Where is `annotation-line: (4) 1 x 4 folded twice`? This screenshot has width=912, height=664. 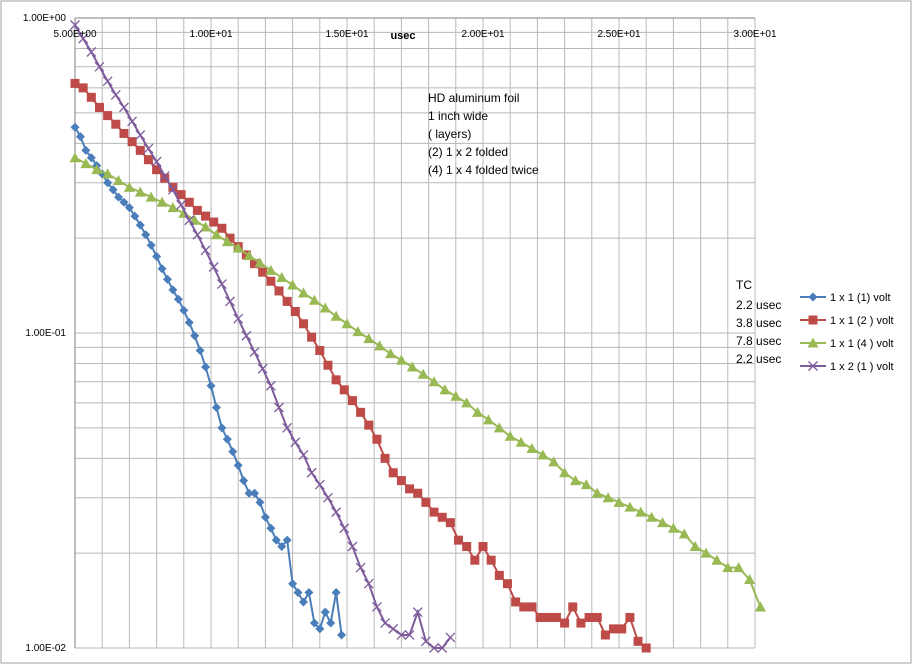 annotation-line: (4) 1 x 4 folded twice is located at coordinates (483, 170).